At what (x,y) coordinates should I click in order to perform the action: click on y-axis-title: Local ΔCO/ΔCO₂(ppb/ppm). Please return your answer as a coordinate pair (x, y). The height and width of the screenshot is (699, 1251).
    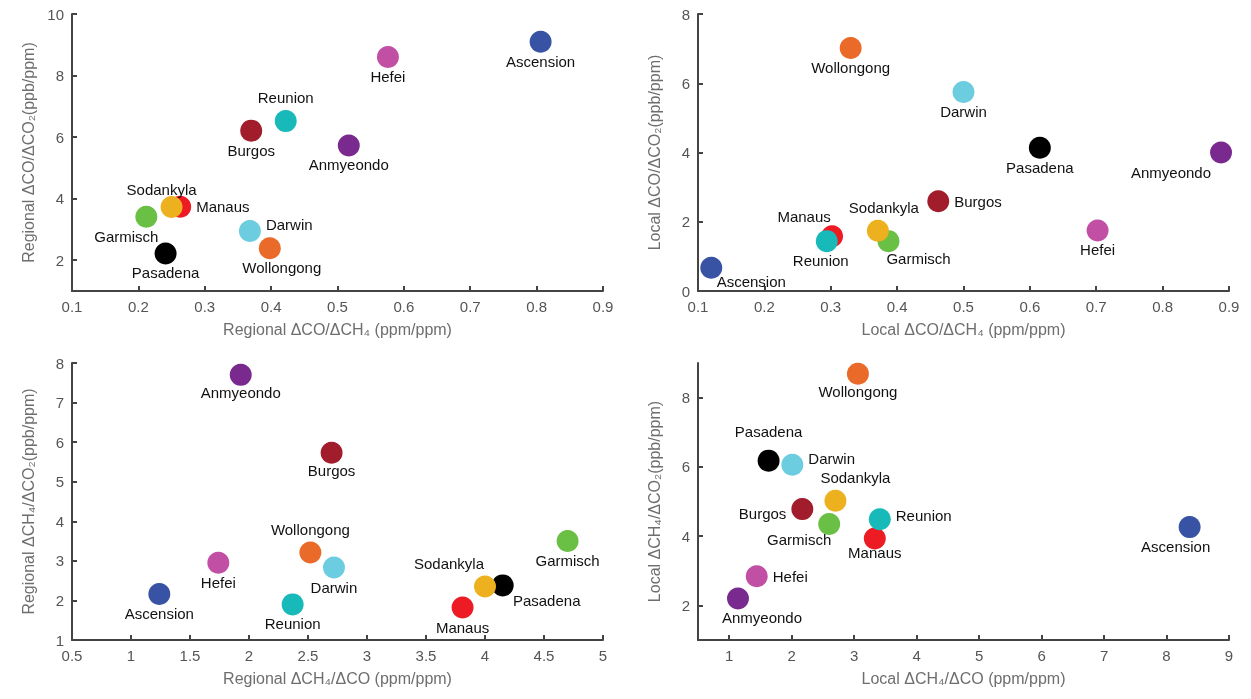
    Looking at the image, I should click on (654, 152).